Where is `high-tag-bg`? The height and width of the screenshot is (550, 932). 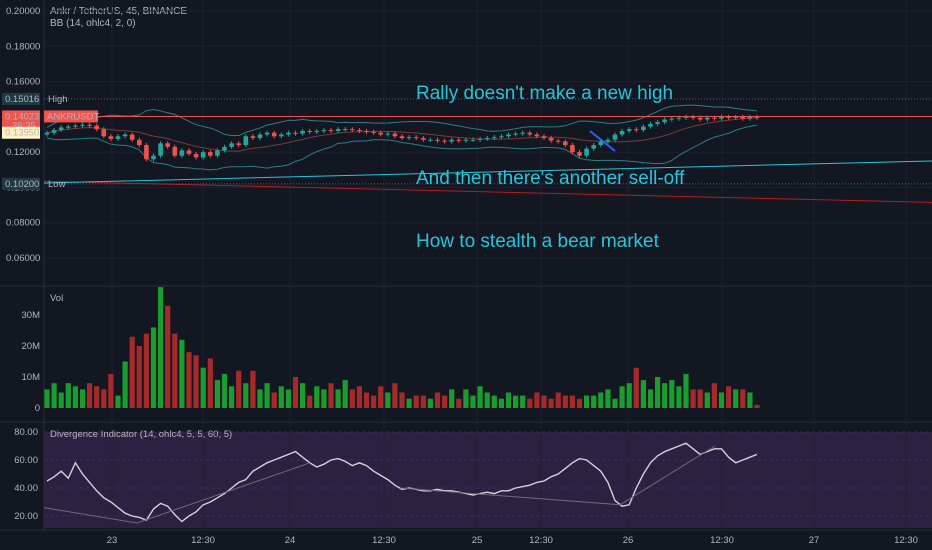
high-tag-bg is located at coordinates (21, 98).